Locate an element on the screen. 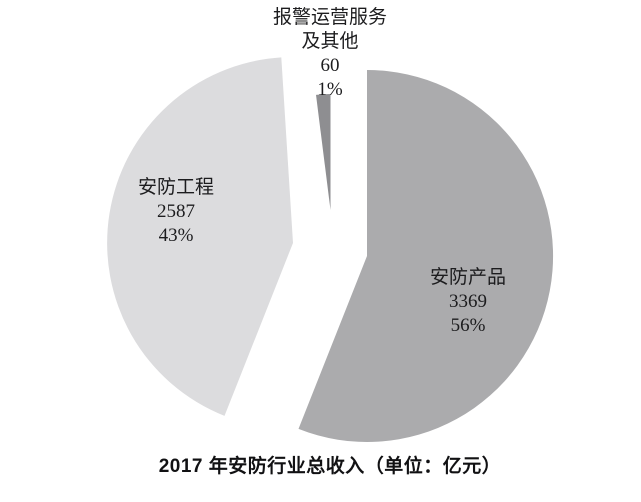 The width and height of the screenshot is (641, 502). slice-label-line: 安防产品 is located at coordinates (468, 277).